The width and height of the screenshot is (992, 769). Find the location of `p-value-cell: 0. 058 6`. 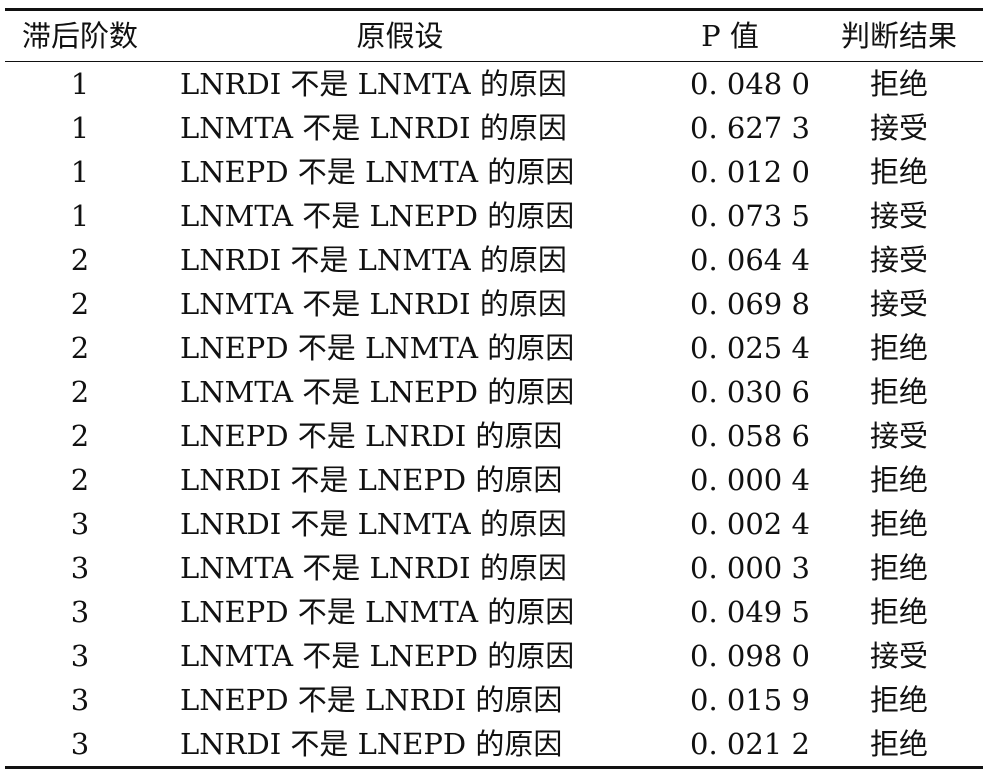

p-value-cell: 0. 058 6 is located at coordinates (750, 436).